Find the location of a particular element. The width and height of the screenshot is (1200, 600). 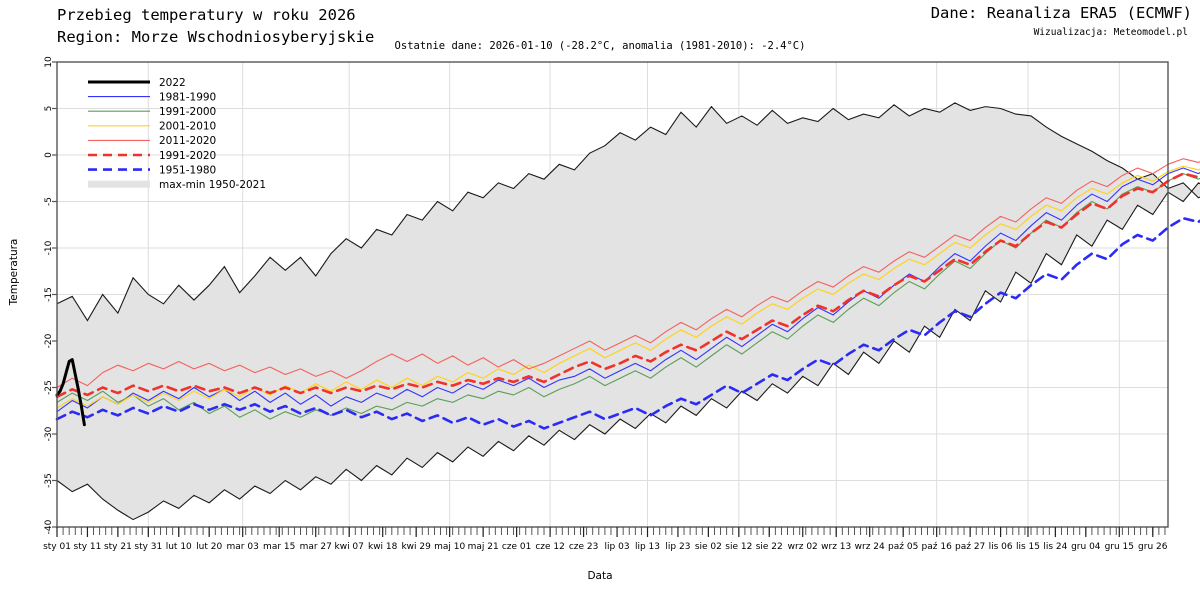

visualization-credit-label: Wizualizacja: Meteomodel.pl is located at coordinates (1110, 32).